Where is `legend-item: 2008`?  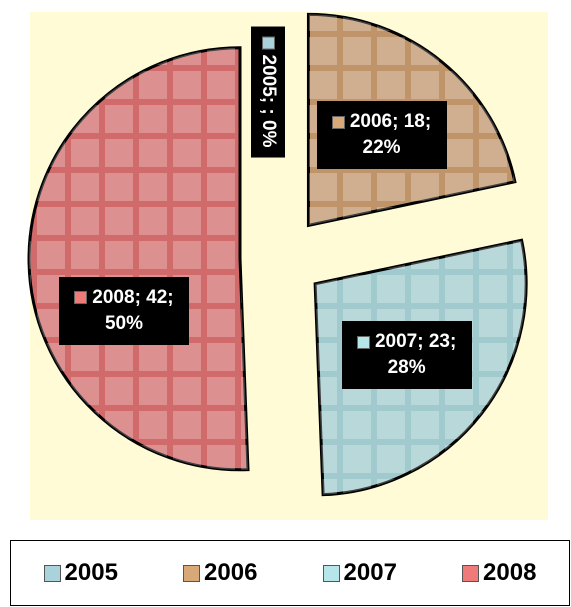
legend-item: 2008 is located at coordinates (499, 573).